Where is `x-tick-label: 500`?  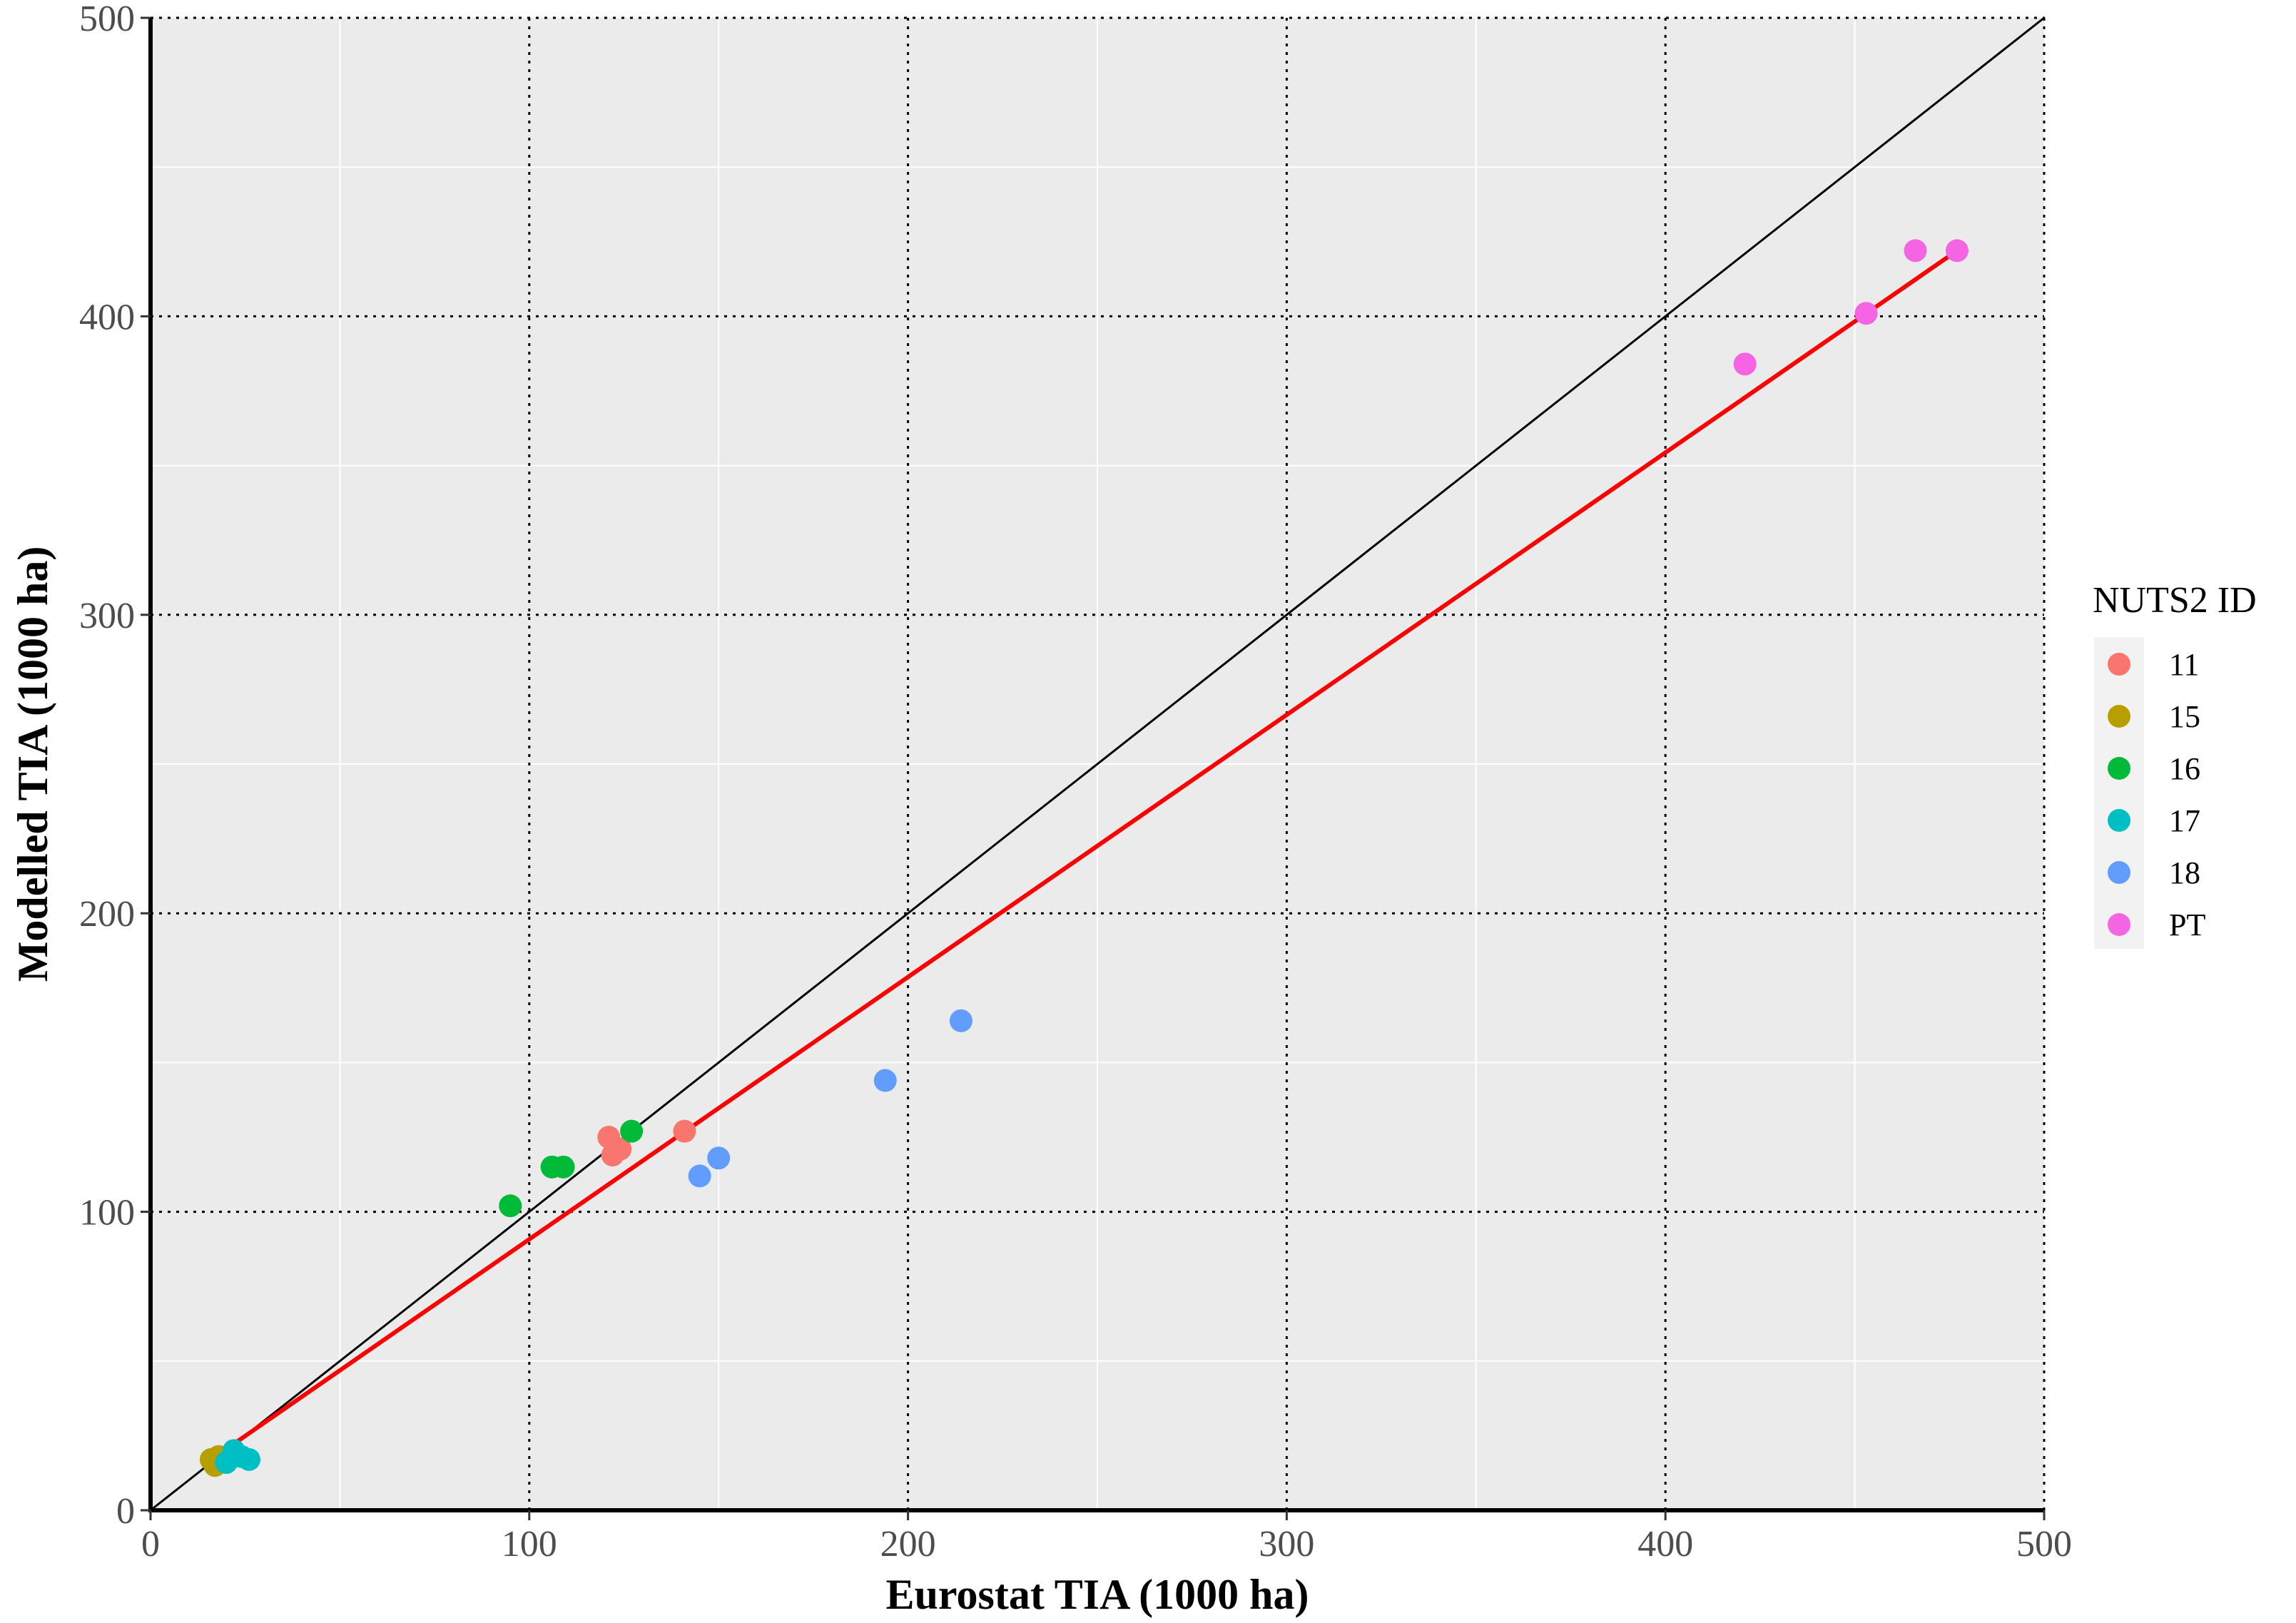
x-tick-label: 500 is located at coordinates (2044, 1544).